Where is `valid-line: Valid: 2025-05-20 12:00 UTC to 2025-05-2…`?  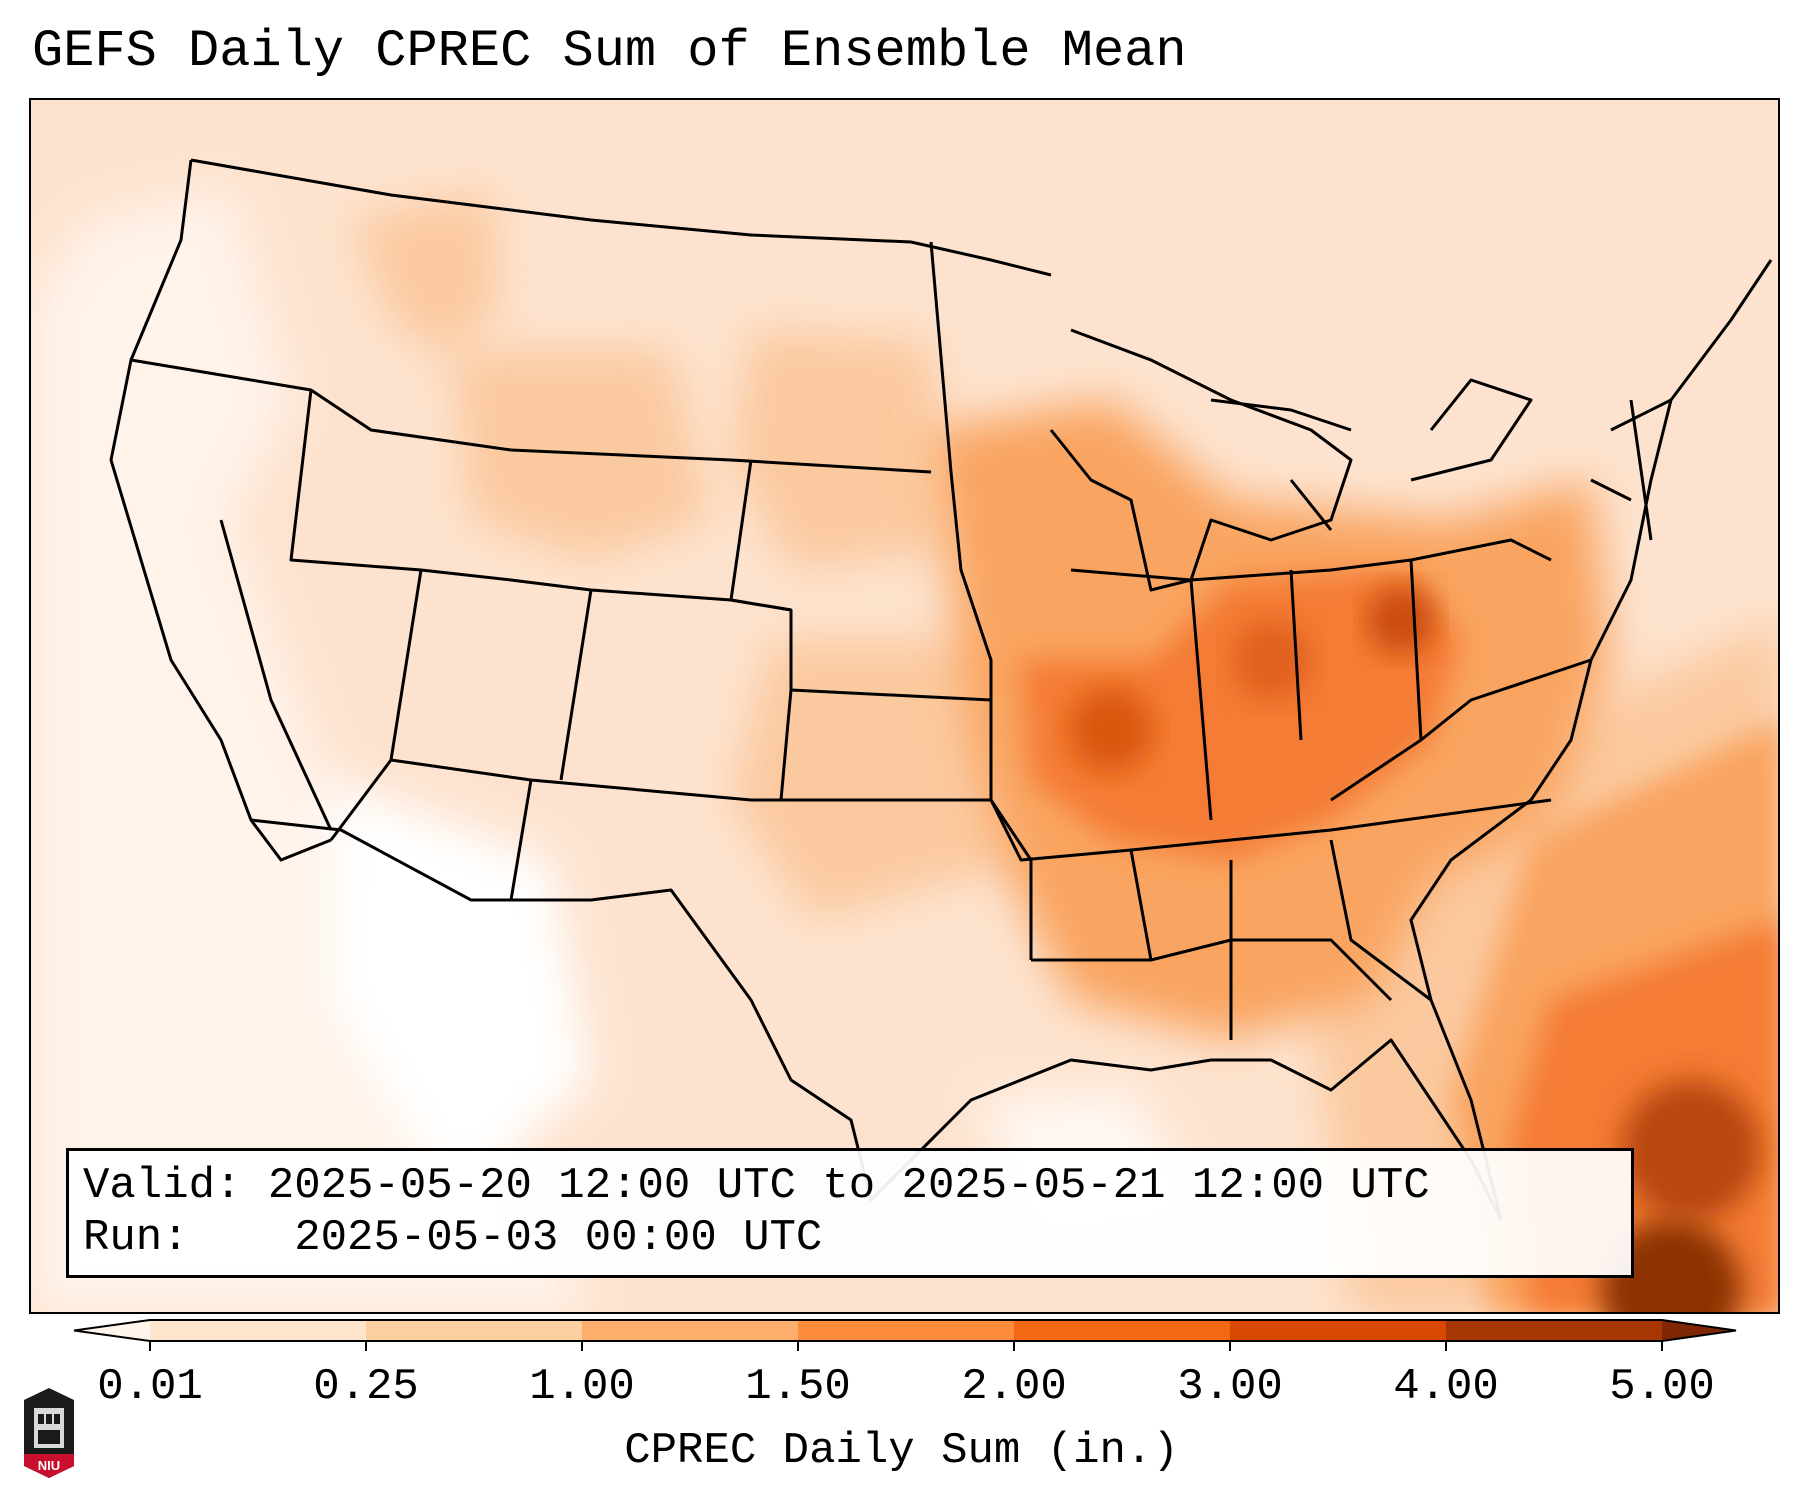 valid-line: Valid: 2025-05-20 12:00 UTC to 2025-05-2… is located at coordinates (756, 1186).